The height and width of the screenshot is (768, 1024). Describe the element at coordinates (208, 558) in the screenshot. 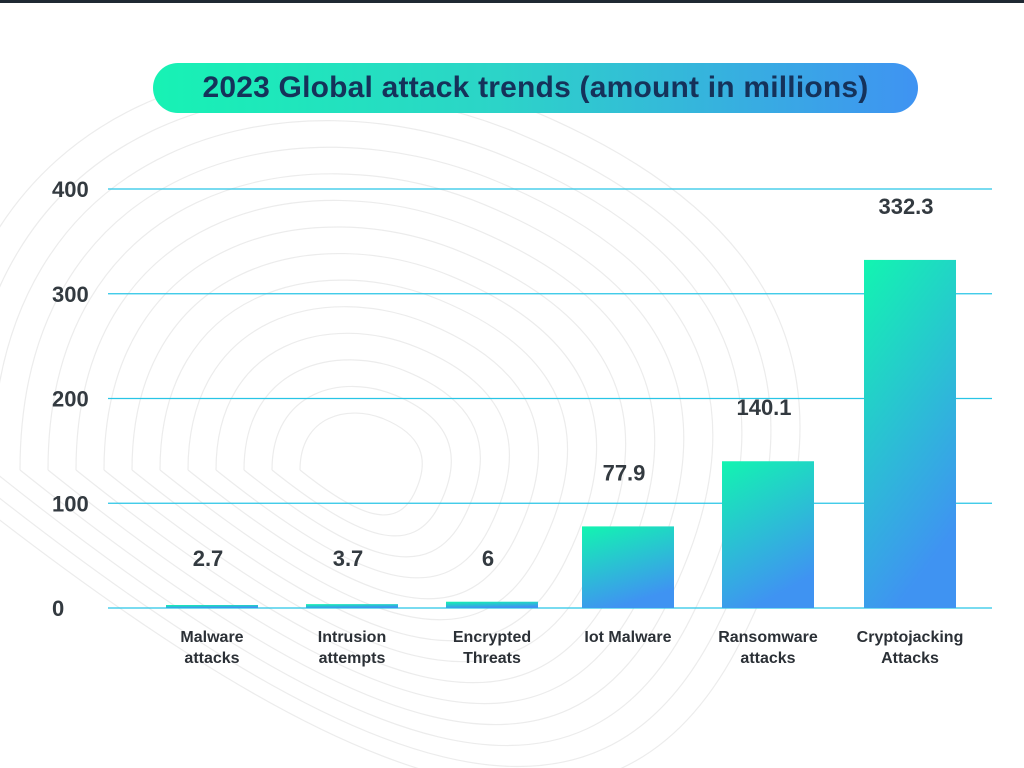

I see `data-label: 2.7` at that location.